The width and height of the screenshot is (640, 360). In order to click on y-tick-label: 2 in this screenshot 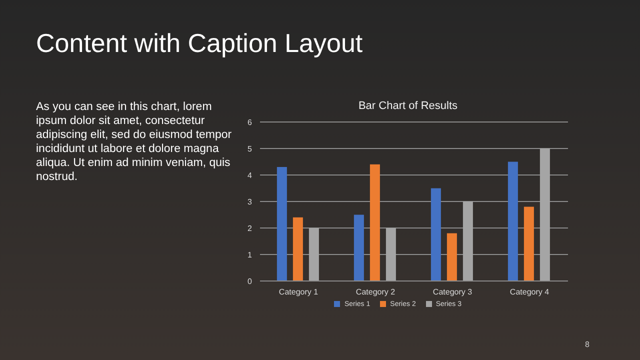, I will do `click(250, 228)`.